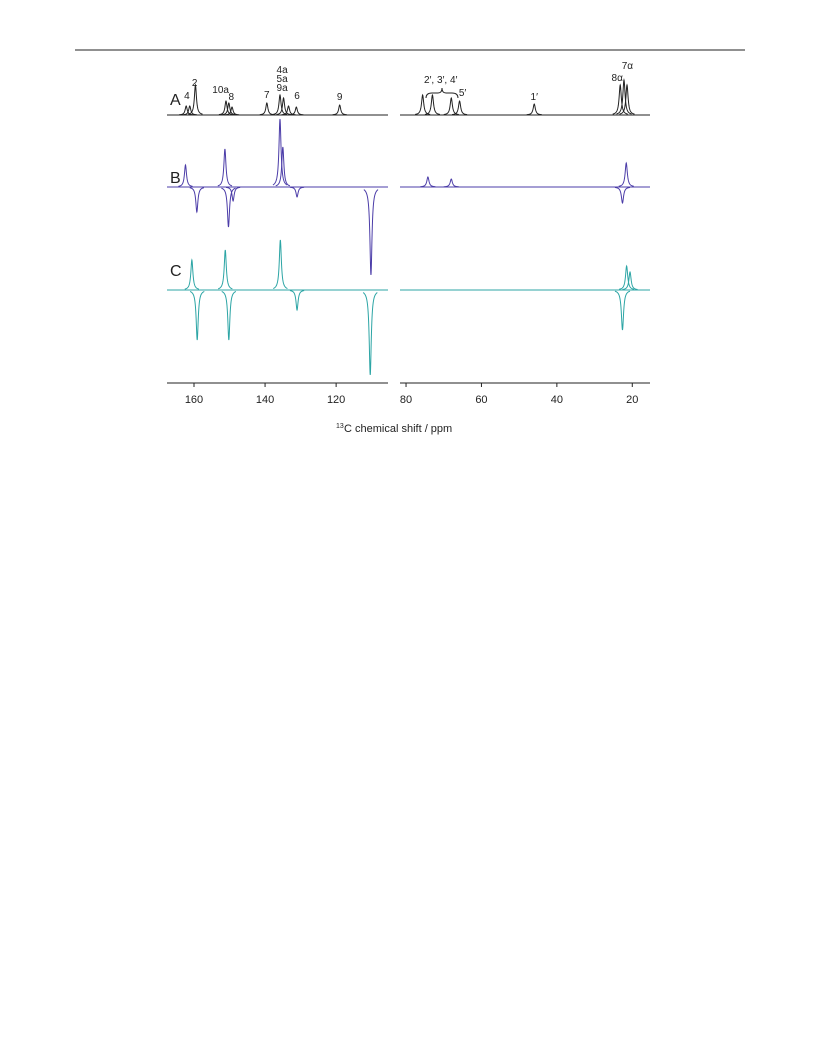  I want to click on peak-label: 1′, so click(535, 97).